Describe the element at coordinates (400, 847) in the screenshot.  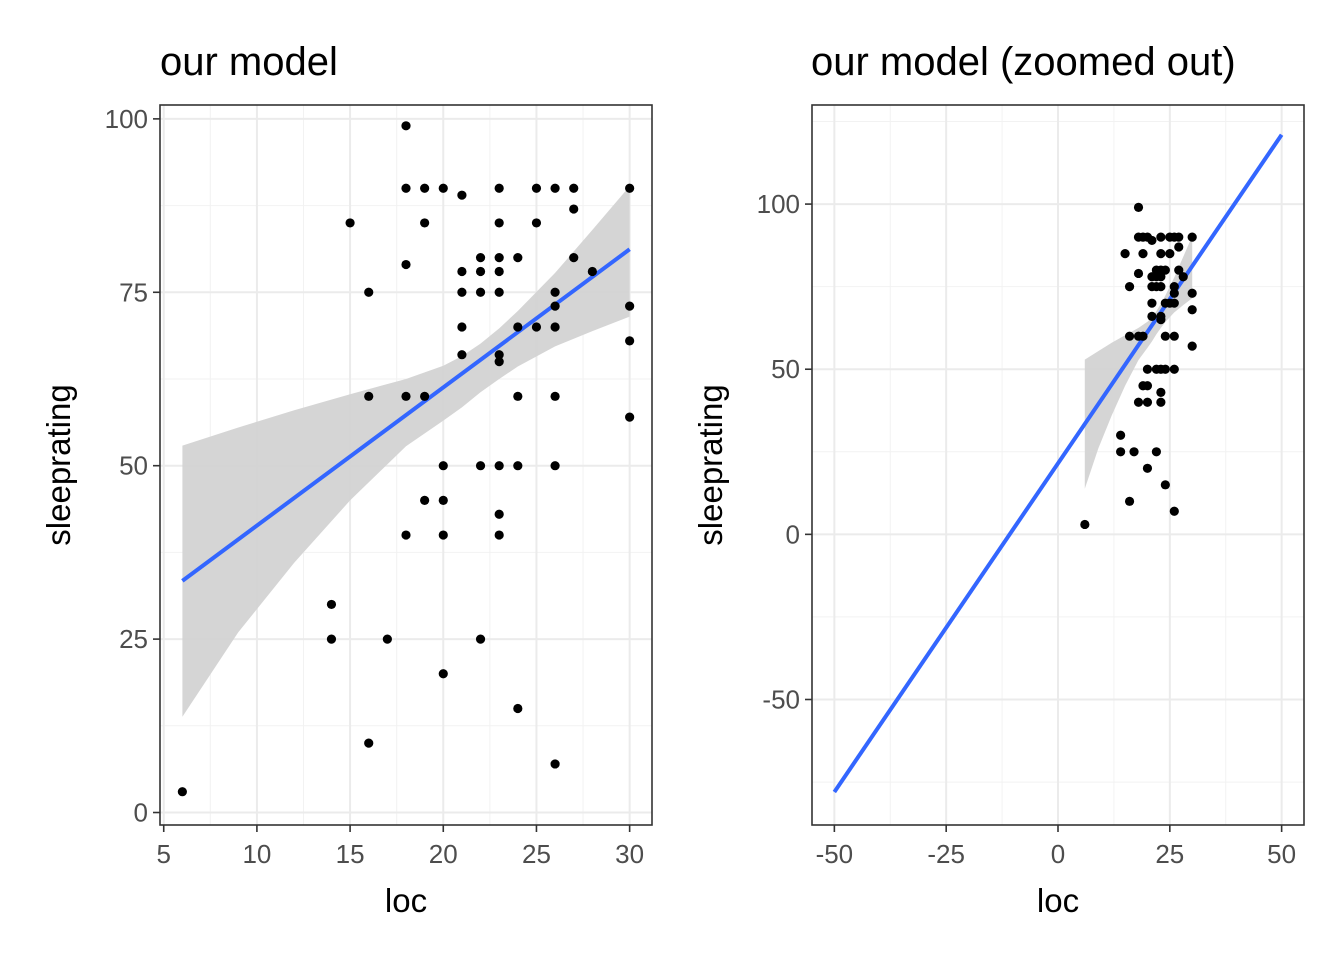
I see `x-axis-ticks: 5 10 15 20 25 30` at that location.